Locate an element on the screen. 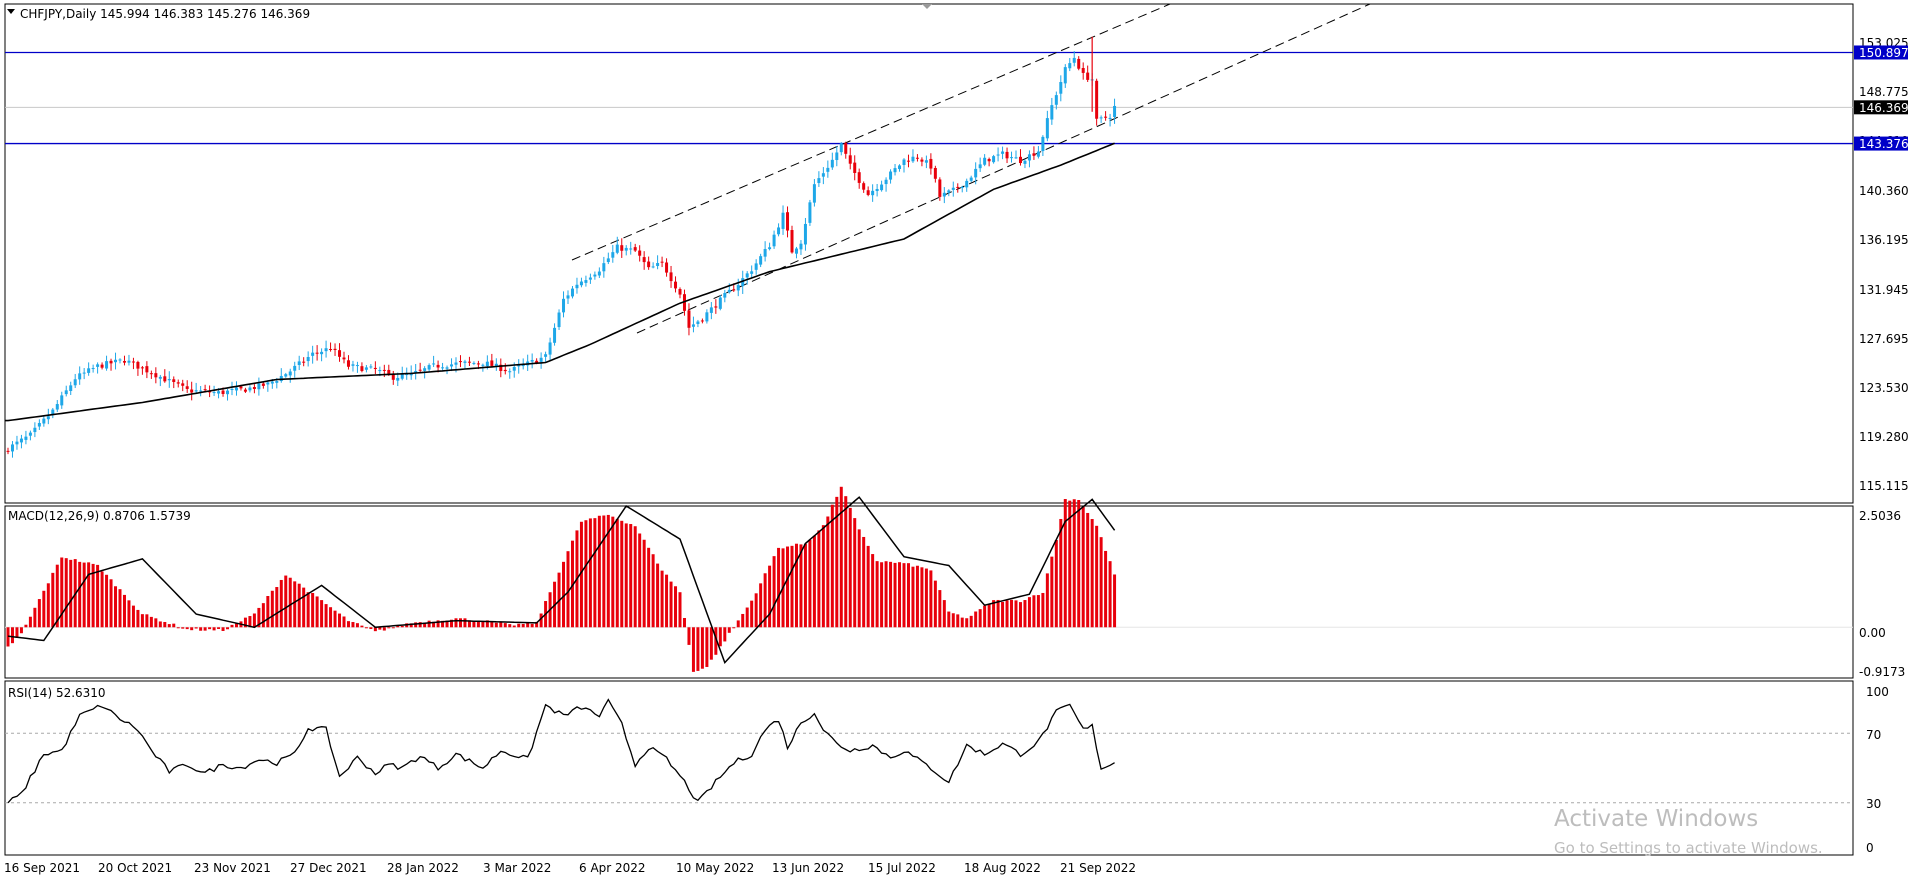 This screenshot has width=1919, height=888. shift-marker-icon is located at coordinates (927, 6).